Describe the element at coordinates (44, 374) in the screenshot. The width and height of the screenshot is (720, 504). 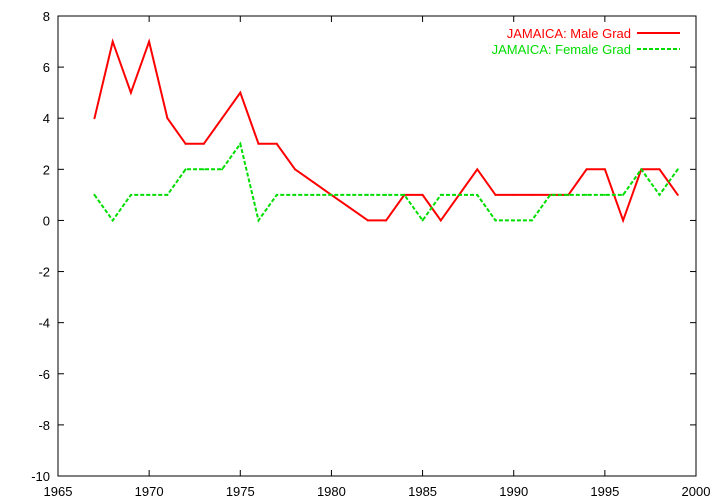
I see `y-tick-label: -6` at that location.